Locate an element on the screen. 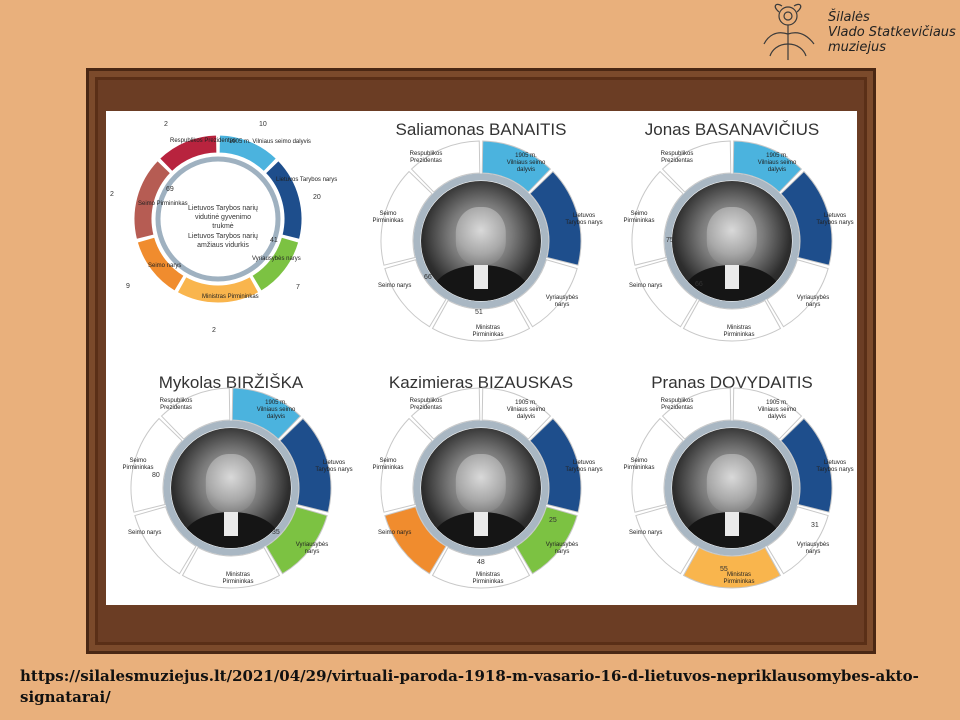  lifespan-value: 51 is located at coordinates (479, 312).